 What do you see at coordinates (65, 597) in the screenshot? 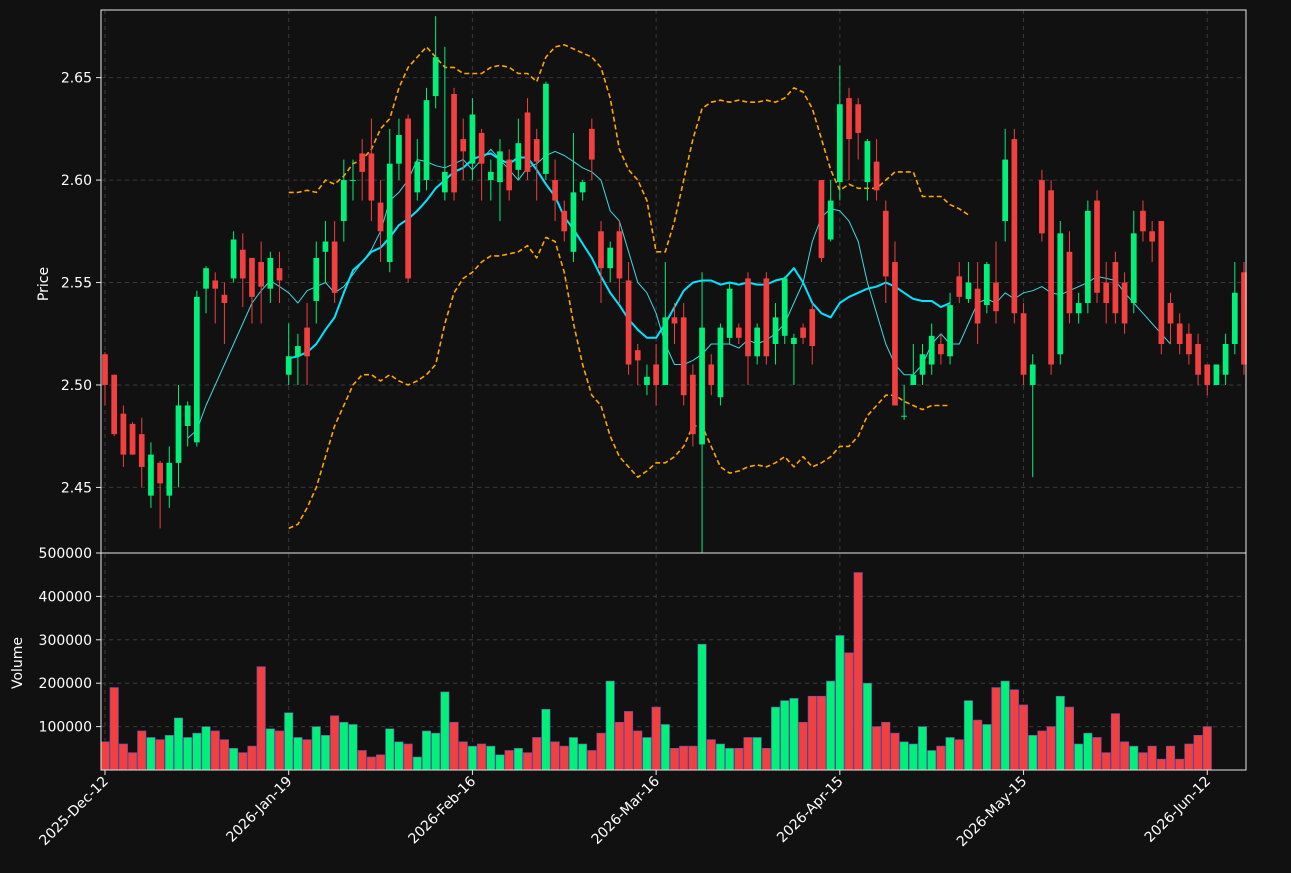
I see `volume-tick-label: 400000` at bounding box center [65, 597].